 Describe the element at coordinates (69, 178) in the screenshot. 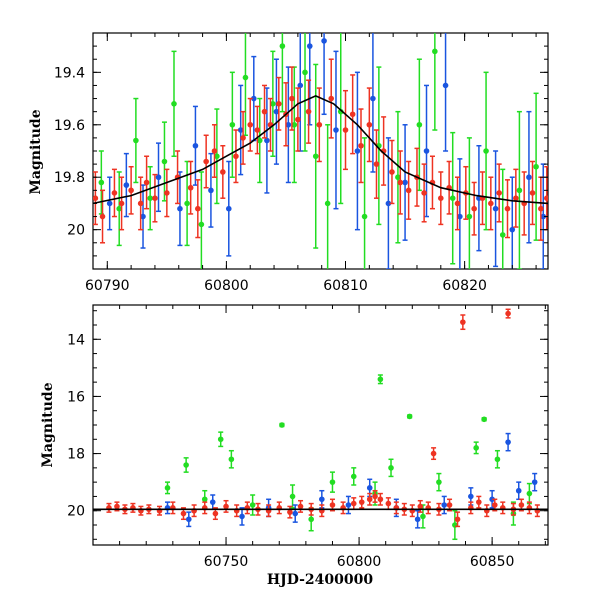

I see `top-y-tick-label: 19.8` at that location.